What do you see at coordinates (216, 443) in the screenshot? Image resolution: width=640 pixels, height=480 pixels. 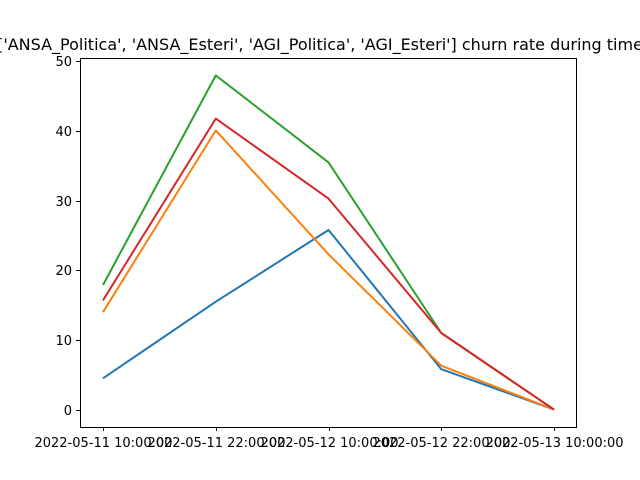 I see `x-tick-label: 2022-05-11 22:00:00` at bounding box center [216, 443].